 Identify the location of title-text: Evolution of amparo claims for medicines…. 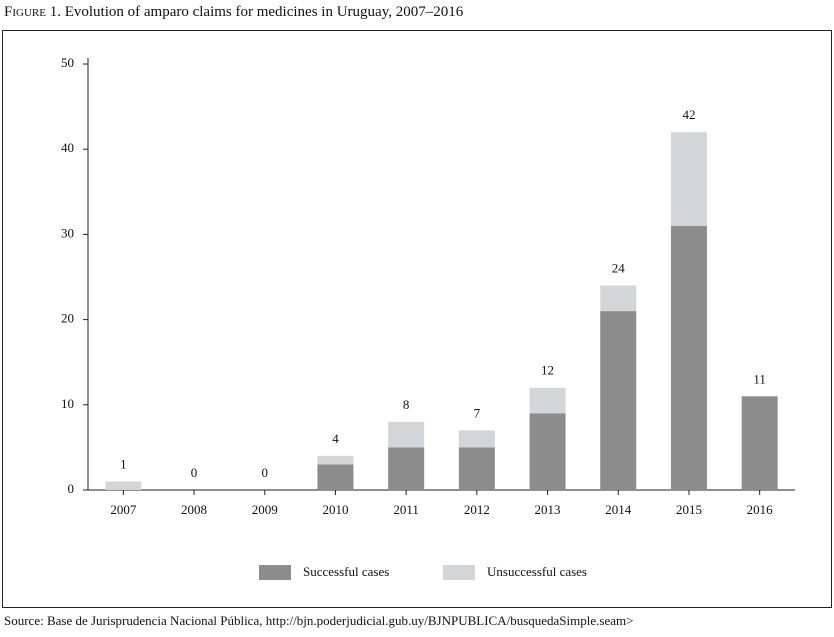
(264, 12).